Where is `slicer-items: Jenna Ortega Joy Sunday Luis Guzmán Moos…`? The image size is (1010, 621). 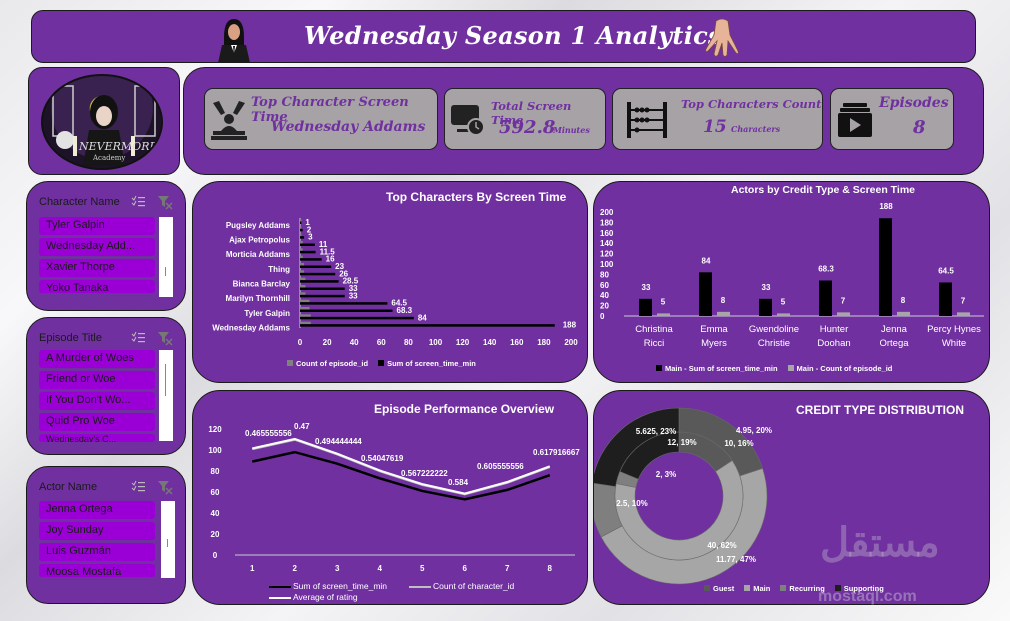
slicer-items: Jenna Ortega Joy Sunday Luis Guzmán Moos… is located at coordinates (97, 540).